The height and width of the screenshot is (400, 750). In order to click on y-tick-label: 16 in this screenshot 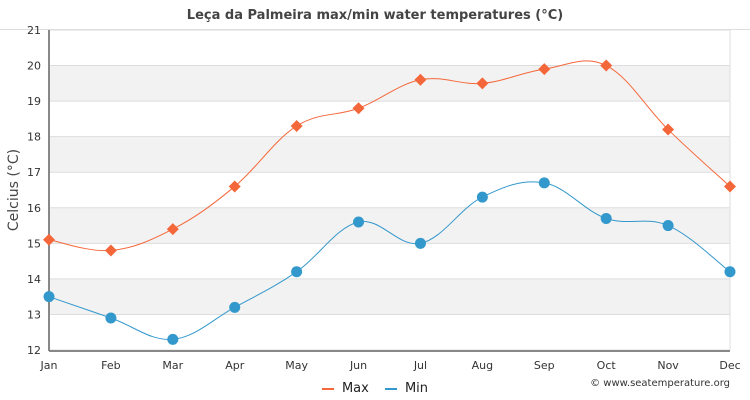, I will do `click(34, 208)`.